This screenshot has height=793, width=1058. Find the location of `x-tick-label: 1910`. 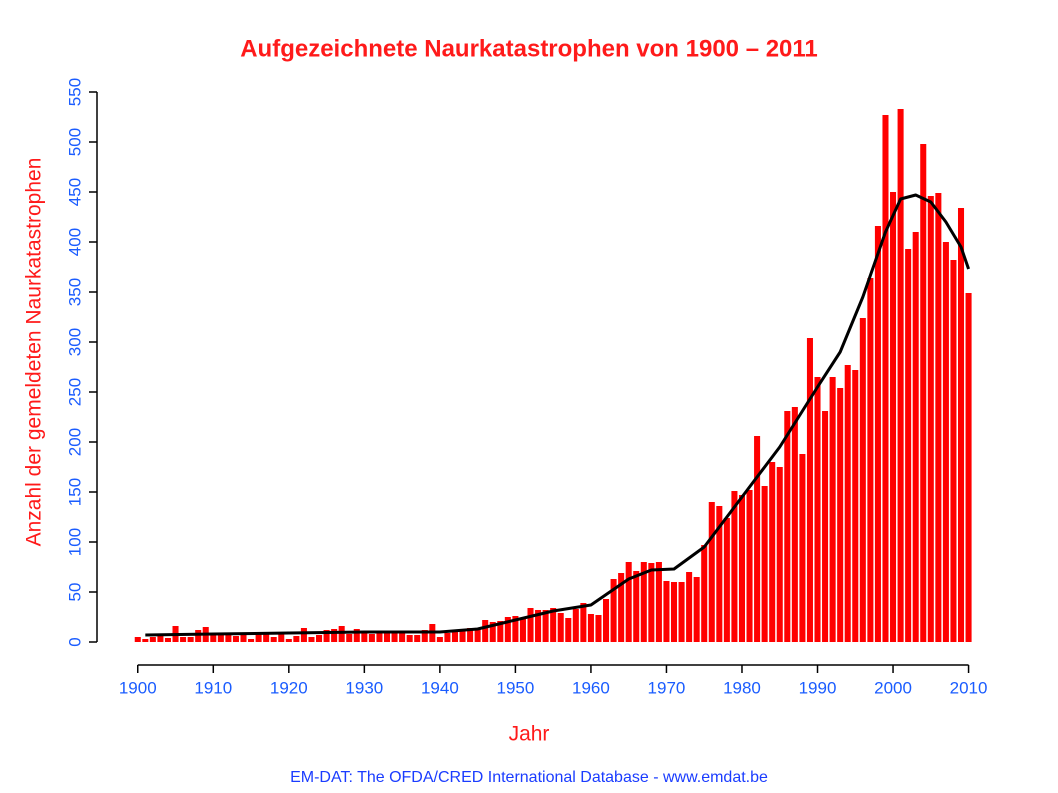

x-tick-label: 1910 is located at coordinates (213, 687).